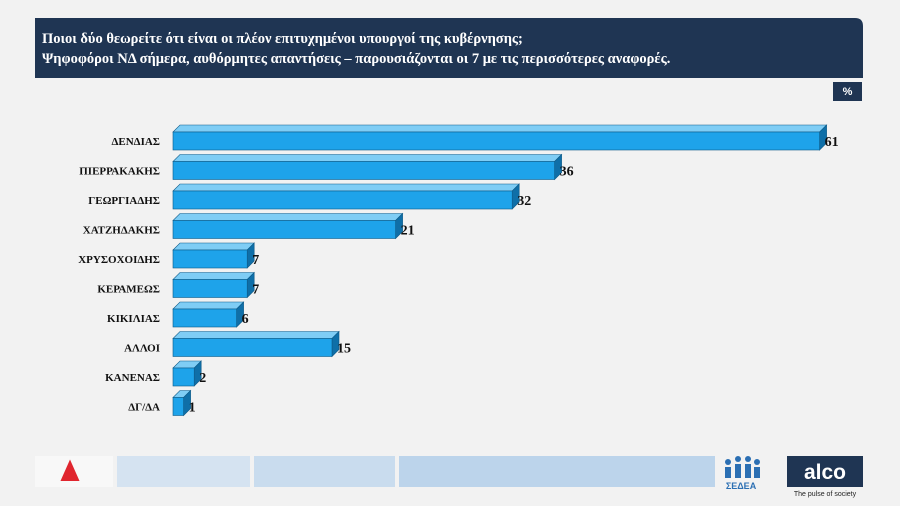 The width and height of the screenshot is (900, 506). What do you see at coordinates (124, 201) in the screenshot?
I see `category-label: ΓΕΩΡΓΙΑΔΗΣ` at bounding box center [124, 201].